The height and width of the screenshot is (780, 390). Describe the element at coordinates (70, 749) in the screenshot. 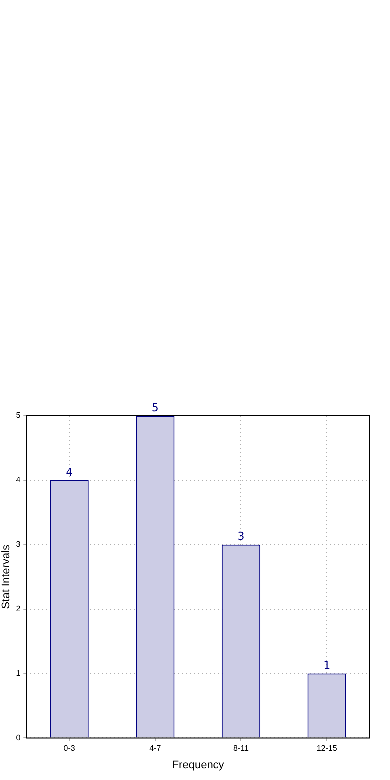

I see `x-tick-label: 0-3` at that location.